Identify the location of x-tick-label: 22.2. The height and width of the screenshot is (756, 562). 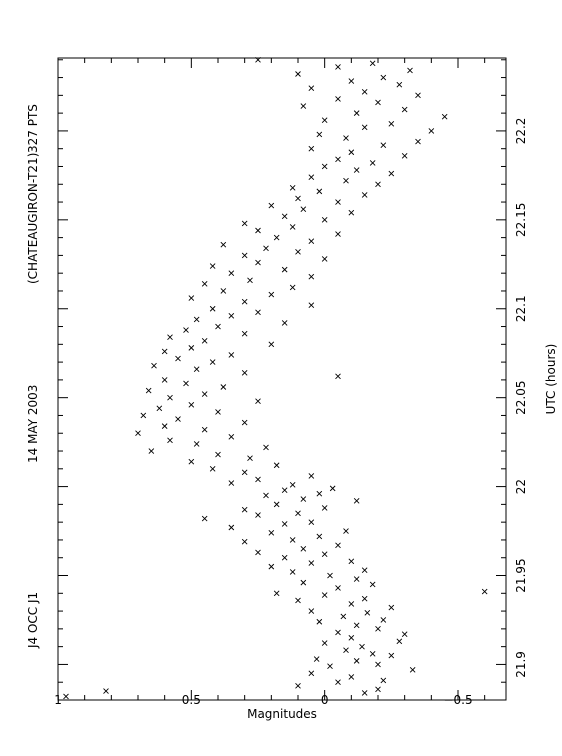
(521, 131).